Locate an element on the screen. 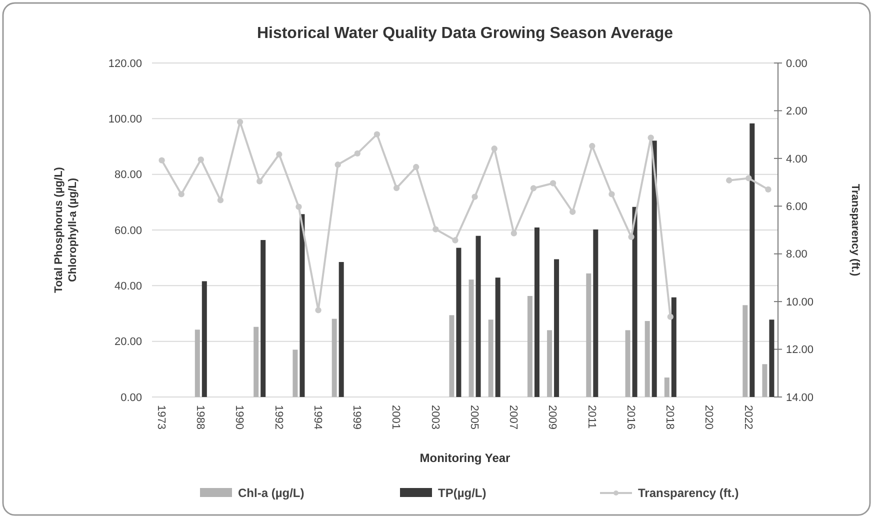 The width and height of the screenshot is (873, 518). y-tick-label: 20.00 is located at coordinates (128, 342).